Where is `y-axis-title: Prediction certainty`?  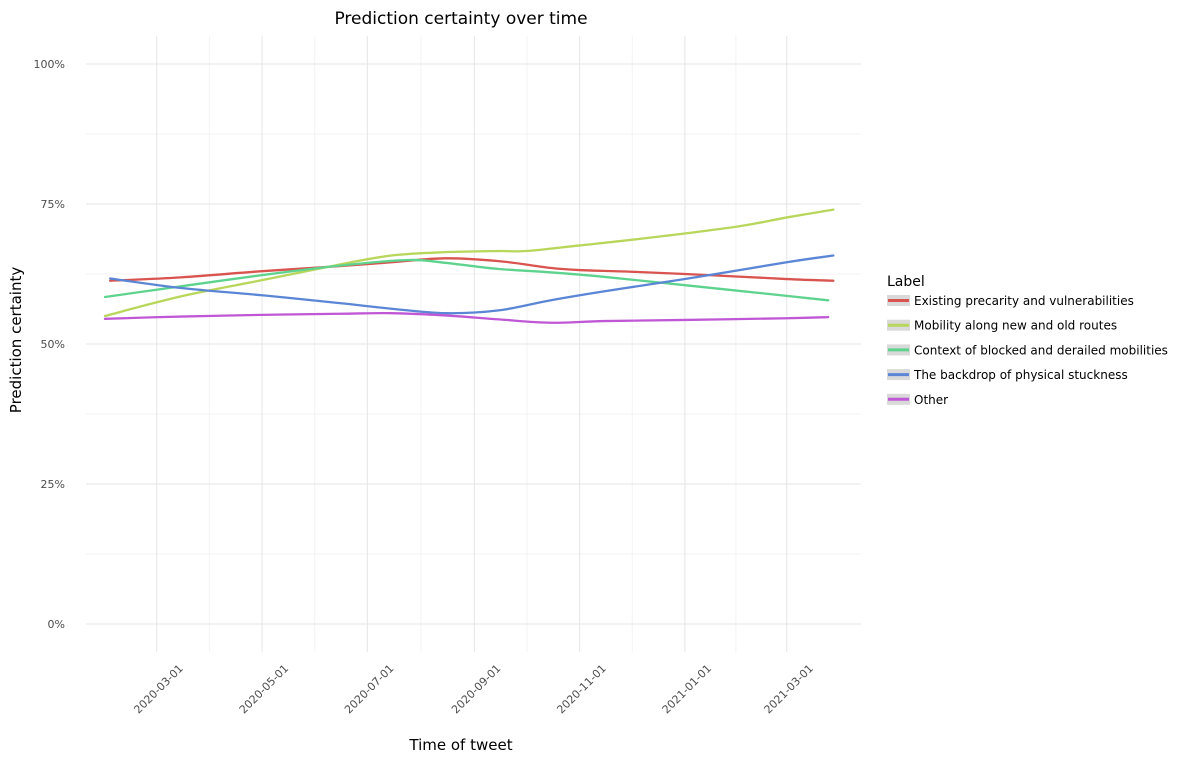
y-axis-title: Prediction certainty is located at coordinates (16, 340).